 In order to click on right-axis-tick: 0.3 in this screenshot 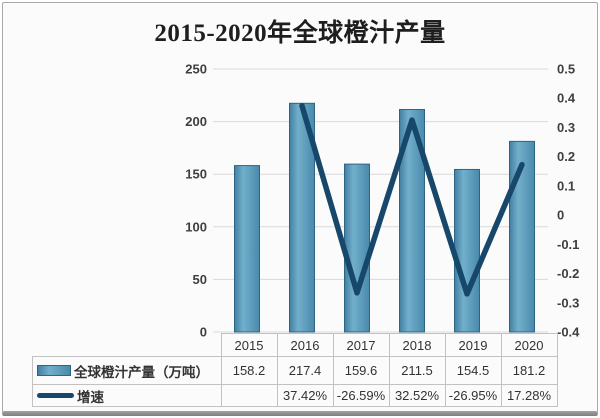, I will do `click(566, 127)`.